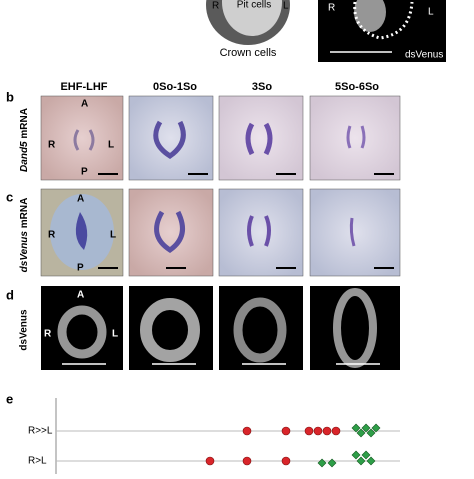  I want to click on panel-letter: d, so click(10, 294).